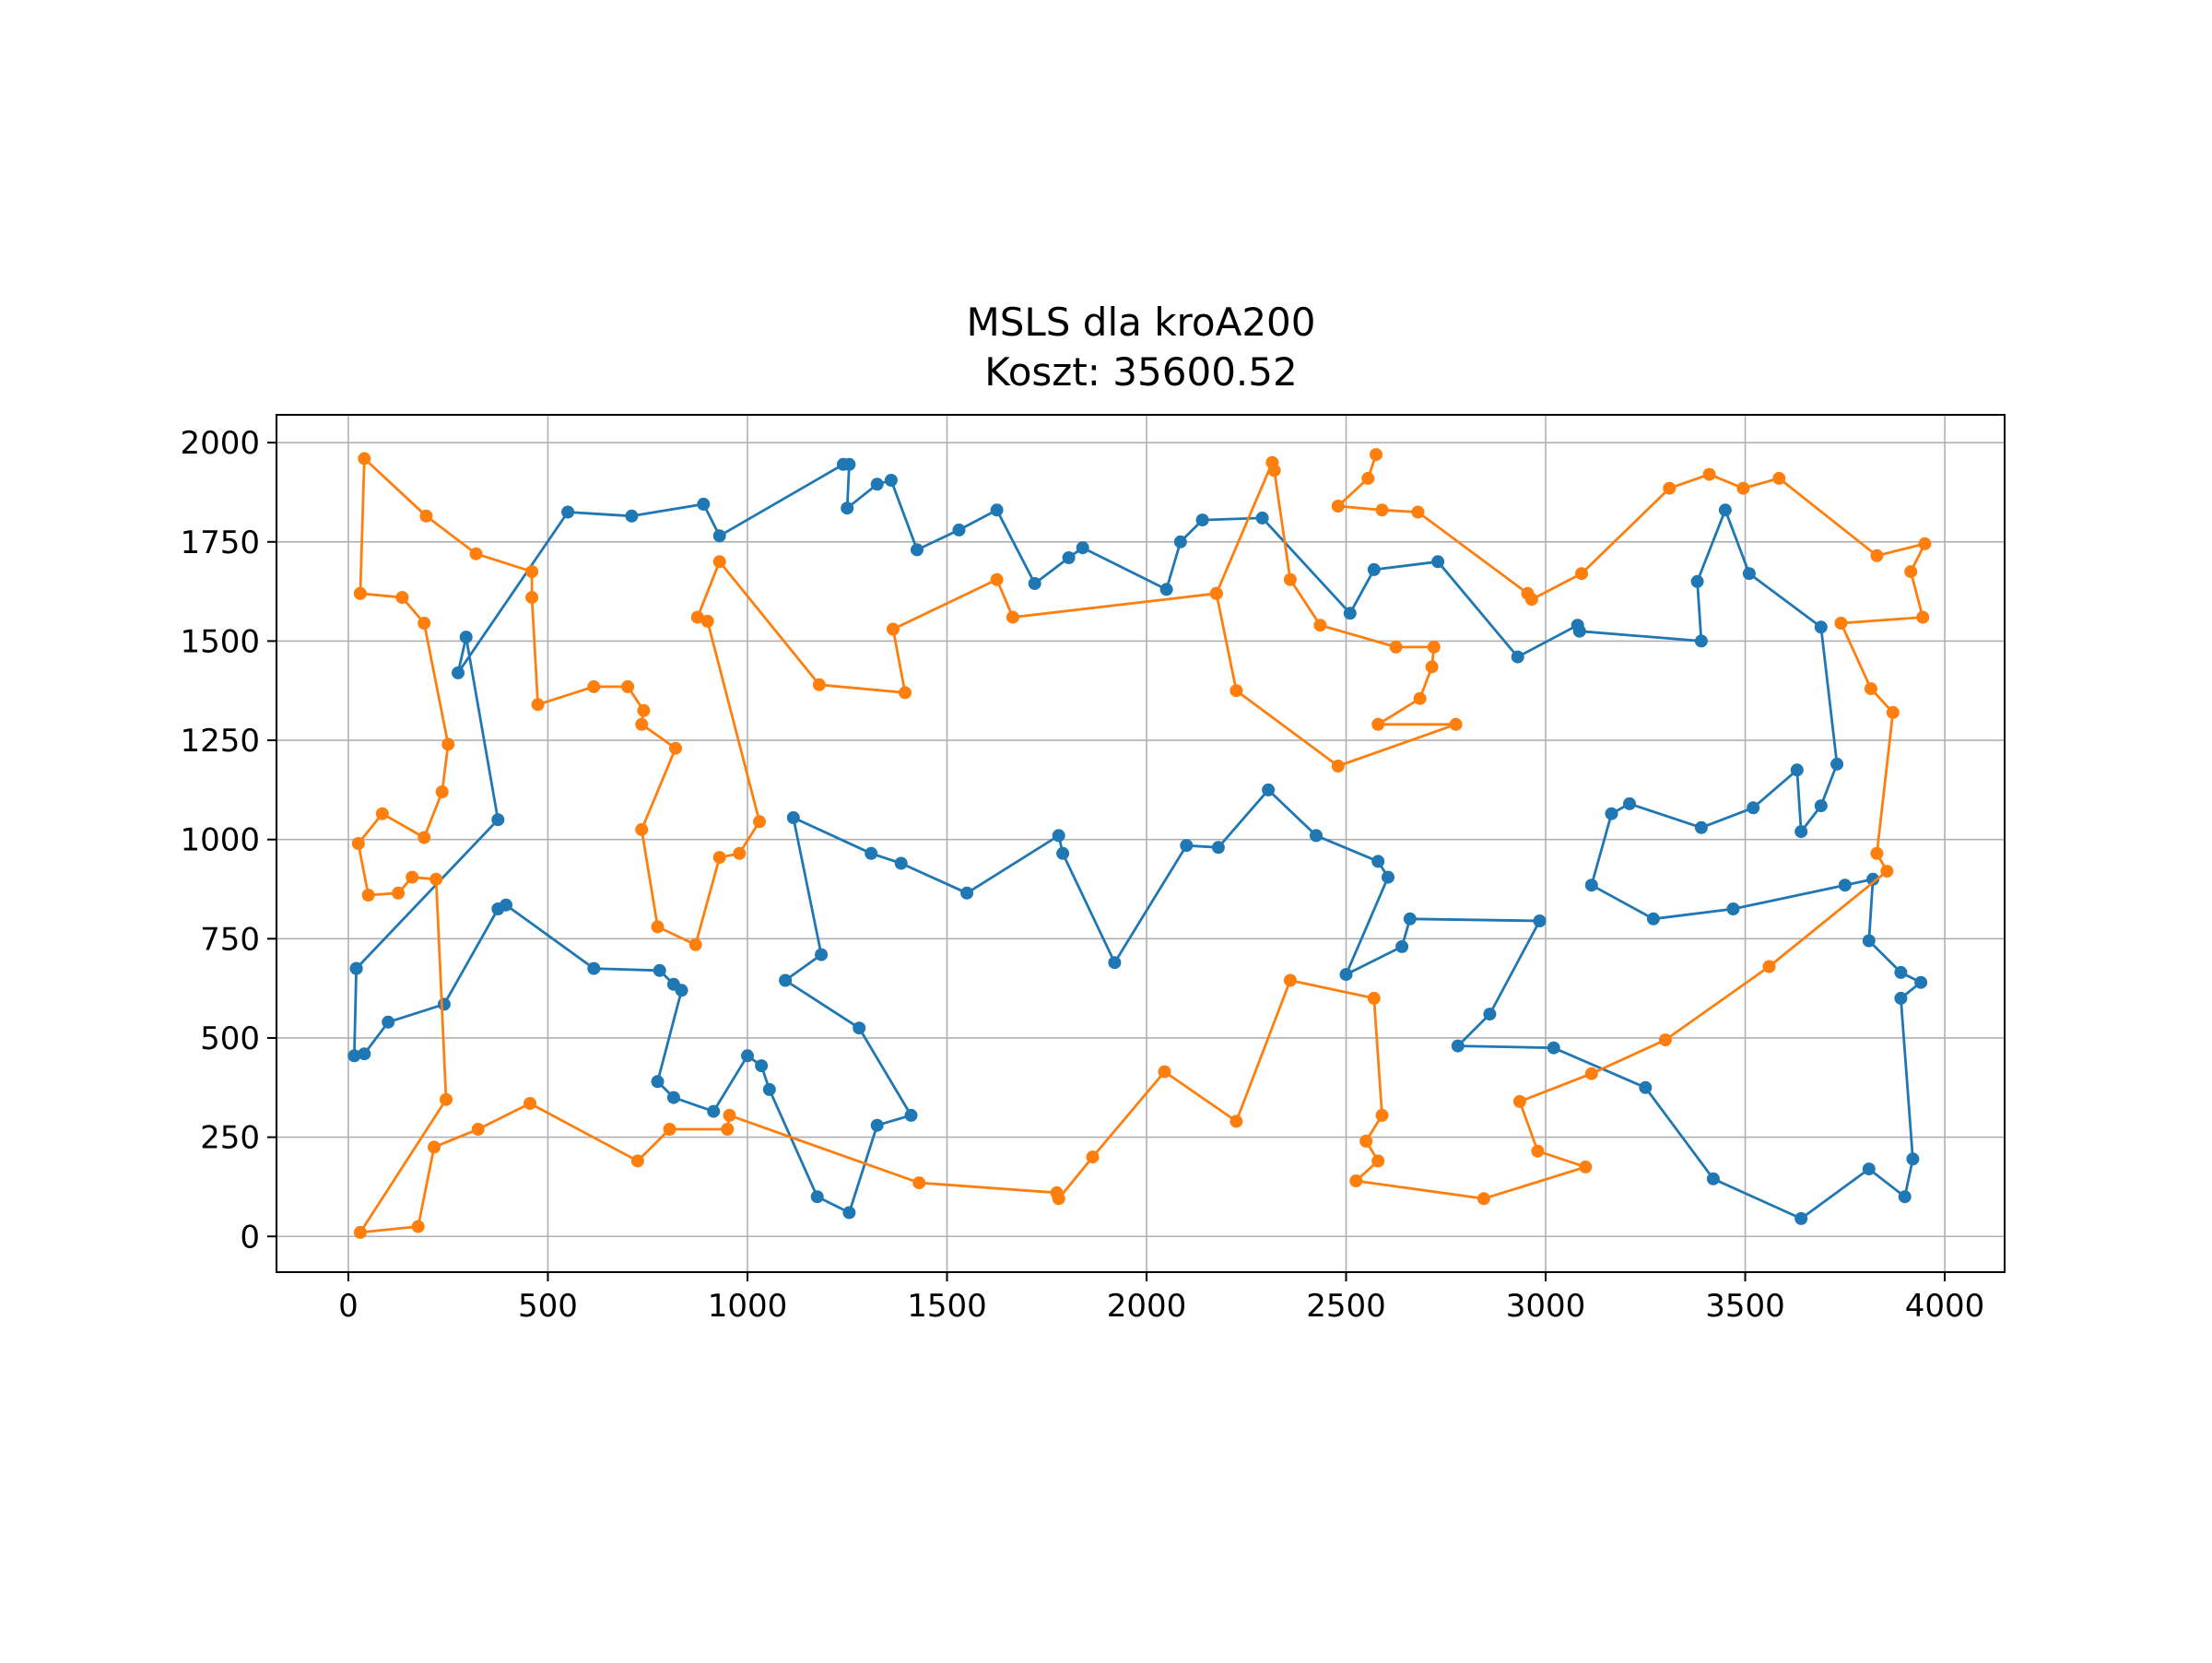 The width and height of the screenshot is (2212, 1663). I want to click on y-tick-label: 1500, so click(220, 641).